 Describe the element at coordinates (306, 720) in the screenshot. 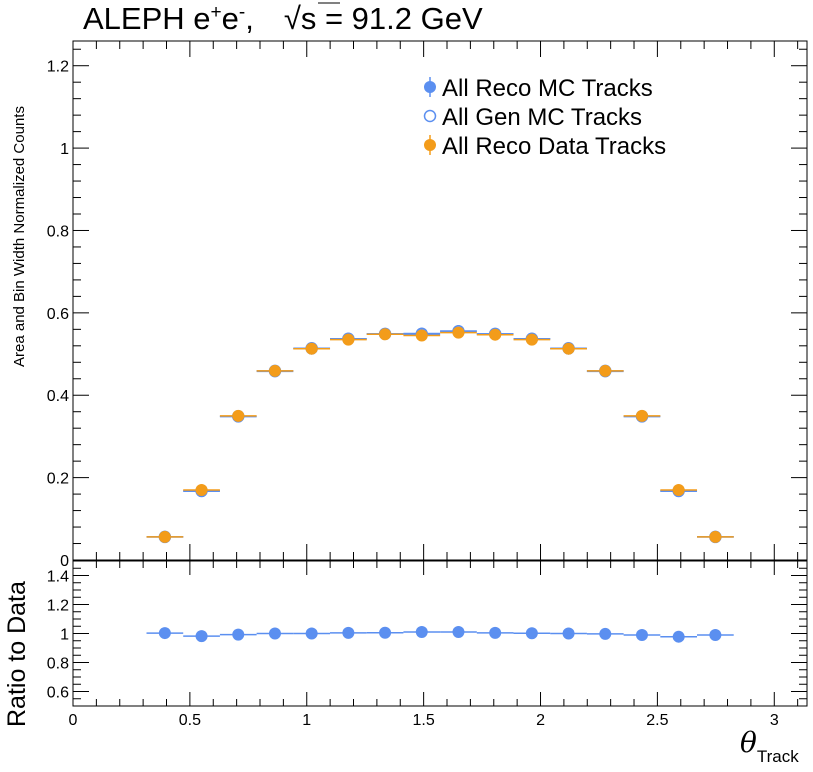

I see `x-tick-label: 1` at that location.